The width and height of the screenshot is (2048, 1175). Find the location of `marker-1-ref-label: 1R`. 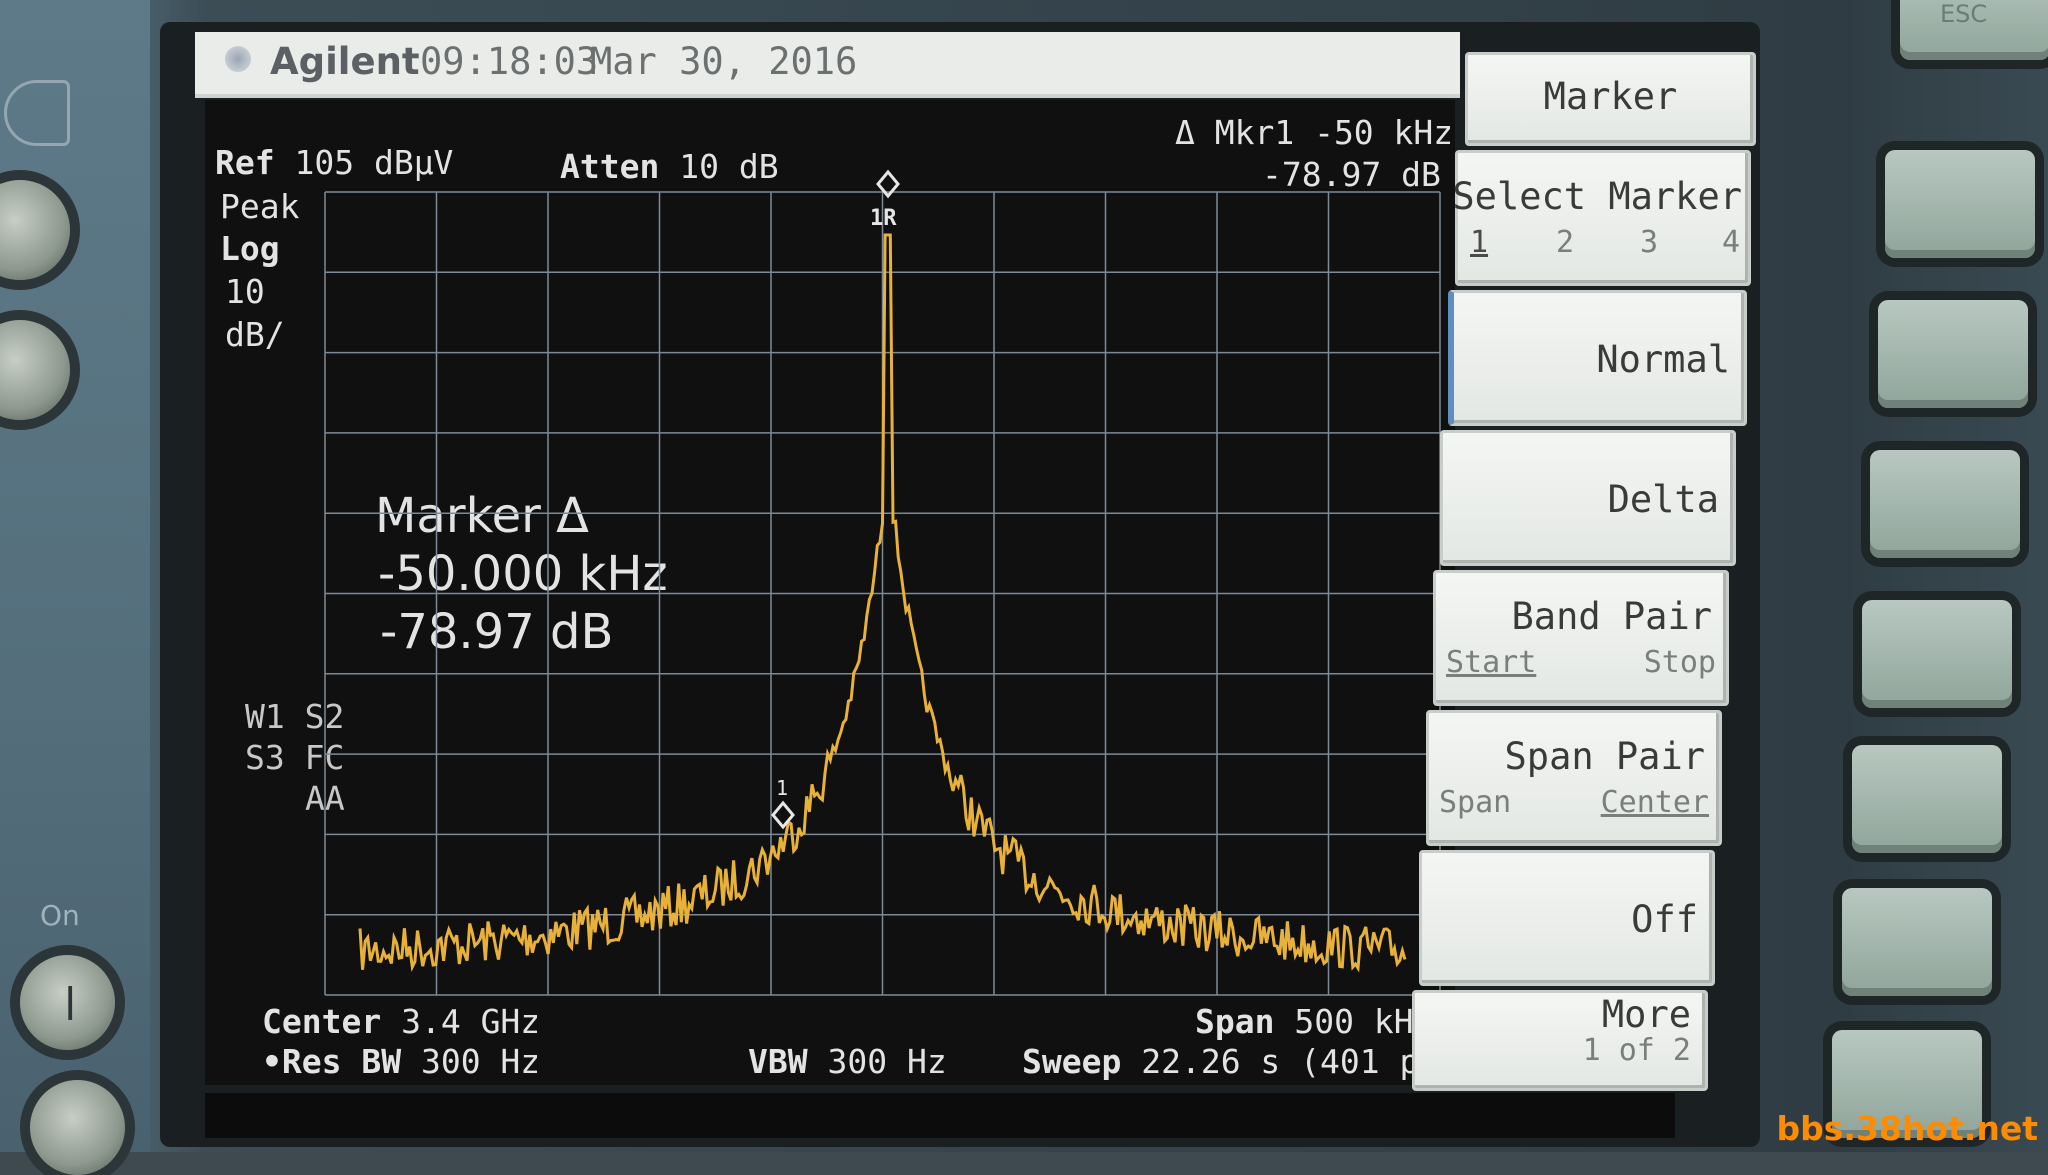

marker-1-ref-label: 1R is located at coordinates (883, 218).